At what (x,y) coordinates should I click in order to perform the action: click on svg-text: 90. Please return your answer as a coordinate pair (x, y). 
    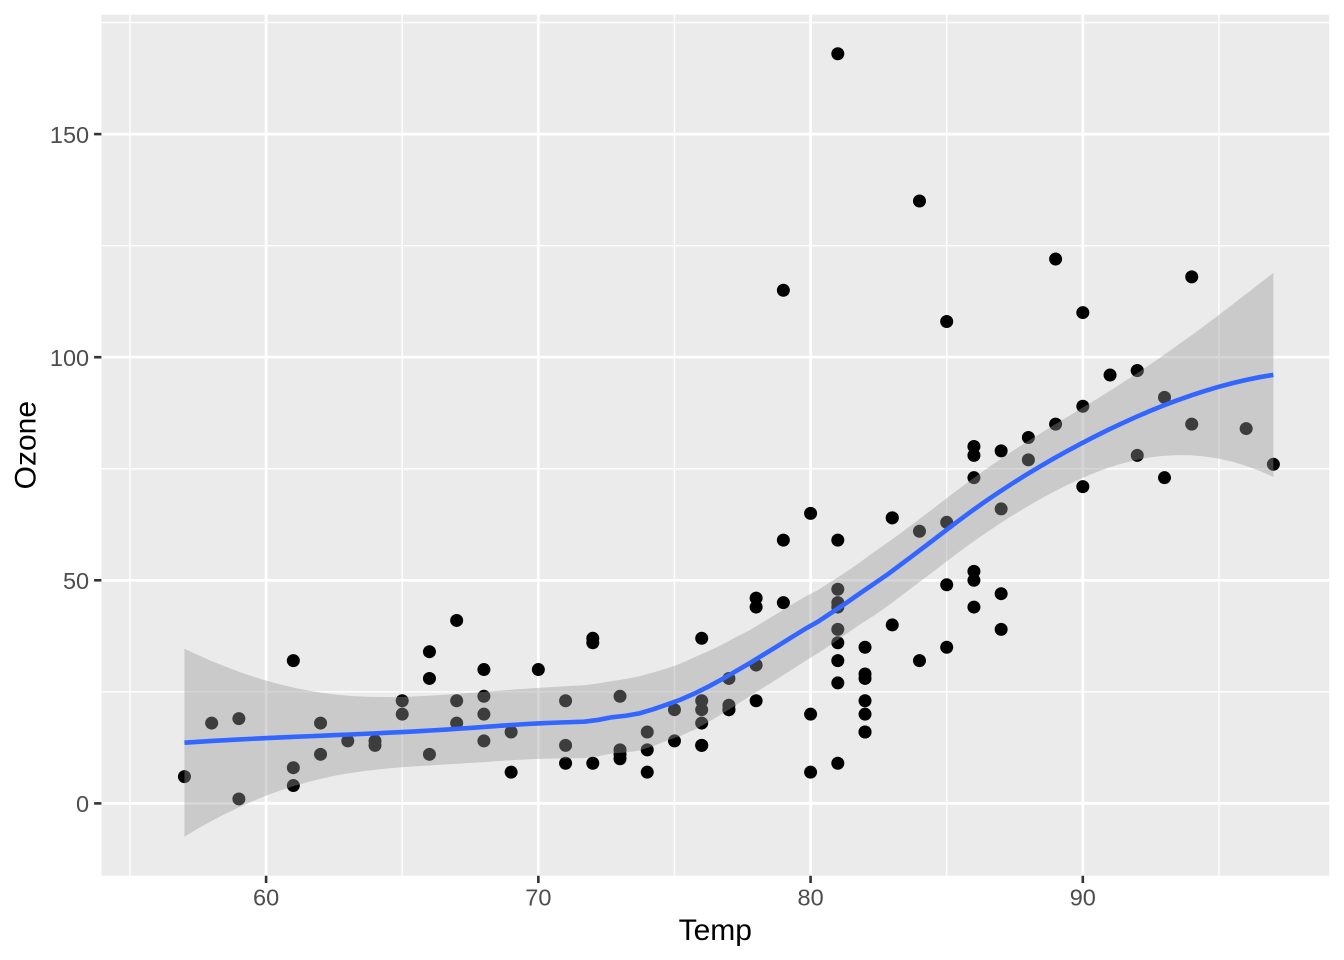
    Looking at the image, I should click on (1083, 898).